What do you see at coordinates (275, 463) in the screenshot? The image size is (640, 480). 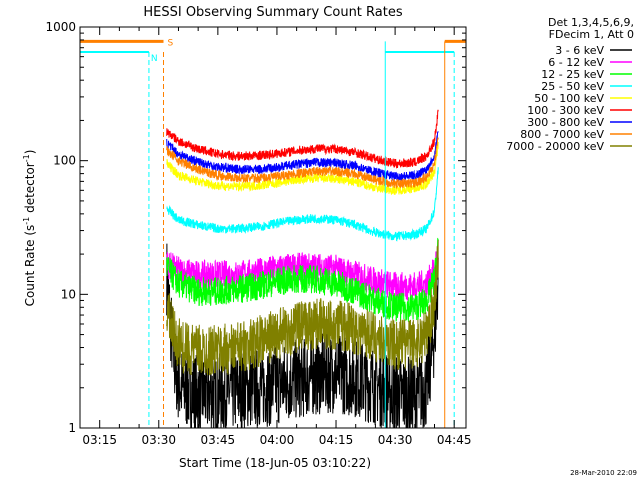 I see `x-axis-label: Start Time (18-Jun-05 03:10:22)` at bounding box center [275, 463].